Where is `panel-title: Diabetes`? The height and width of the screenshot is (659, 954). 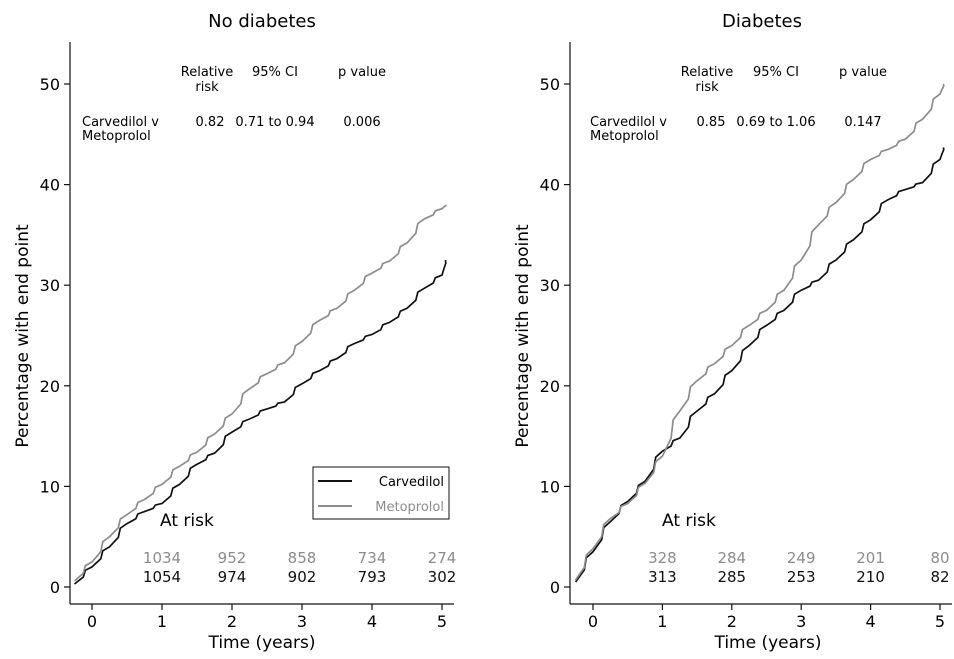
panel-title: Diabetes is located at coordinates (762, 21).